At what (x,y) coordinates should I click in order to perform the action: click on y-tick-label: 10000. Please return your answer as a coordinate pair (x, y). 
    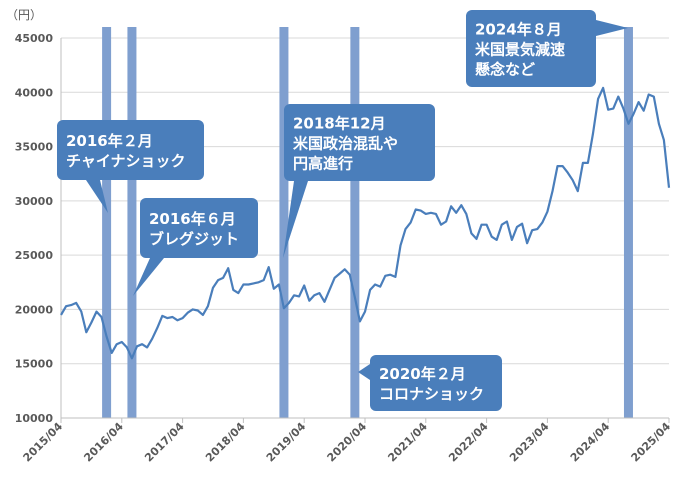
    Looking at the image, I should click on (34, 418).